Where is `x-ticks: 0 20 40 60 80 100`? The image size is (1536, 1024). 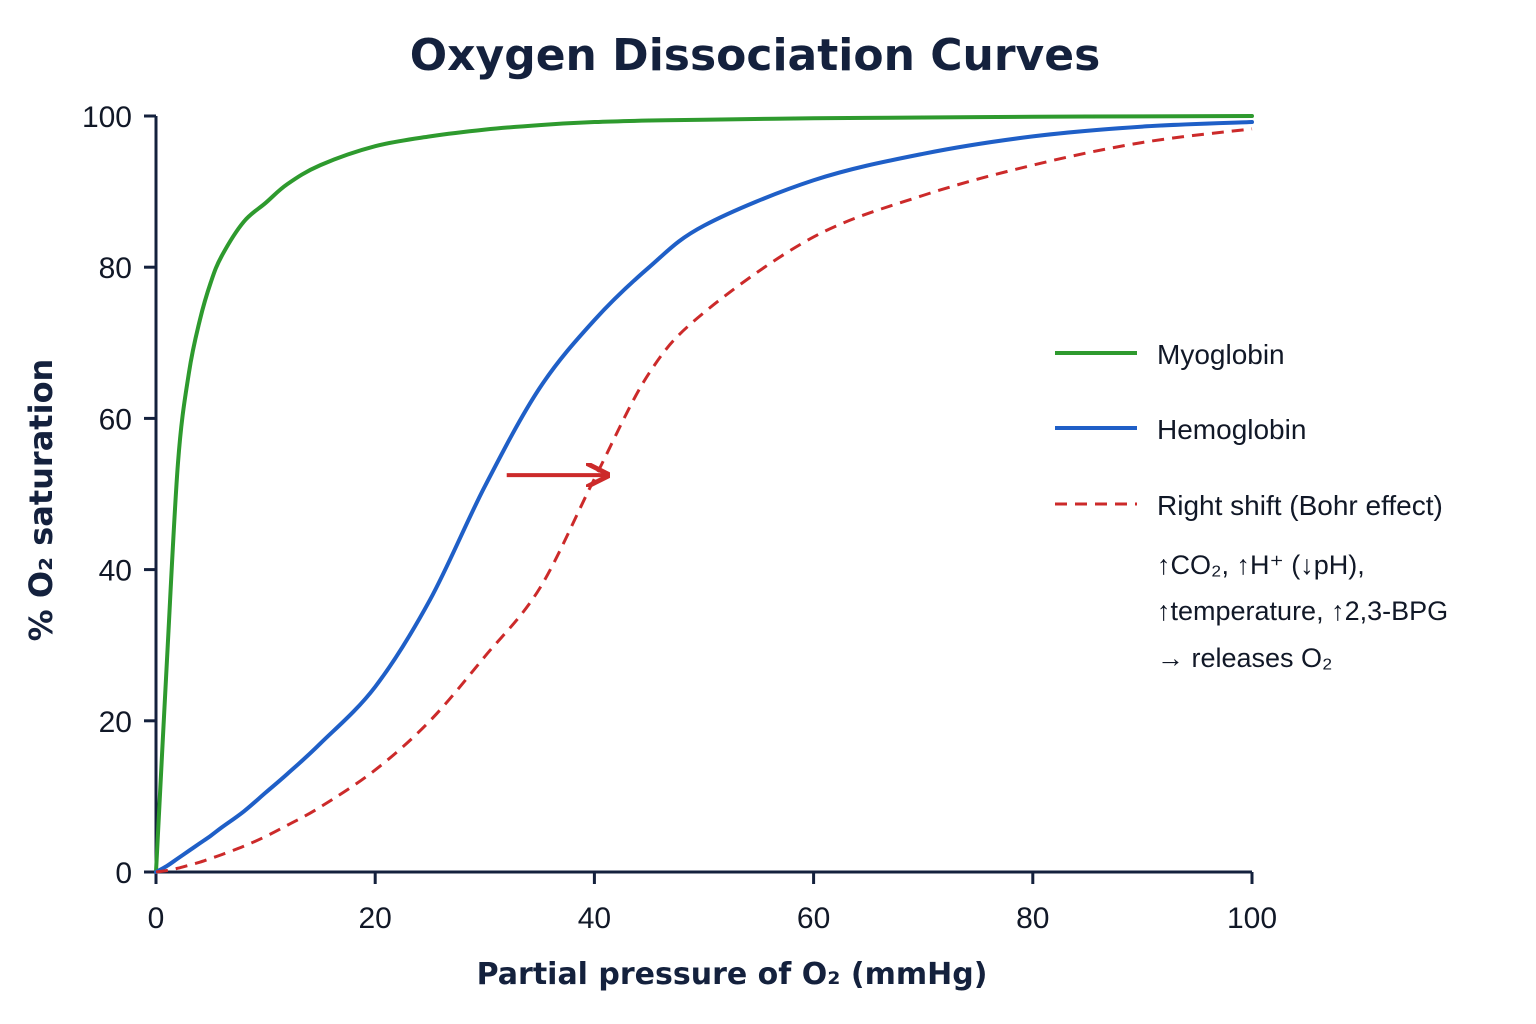
x-ticks: 0 20 40 60 80 100 is located at coordinates (712, 903).